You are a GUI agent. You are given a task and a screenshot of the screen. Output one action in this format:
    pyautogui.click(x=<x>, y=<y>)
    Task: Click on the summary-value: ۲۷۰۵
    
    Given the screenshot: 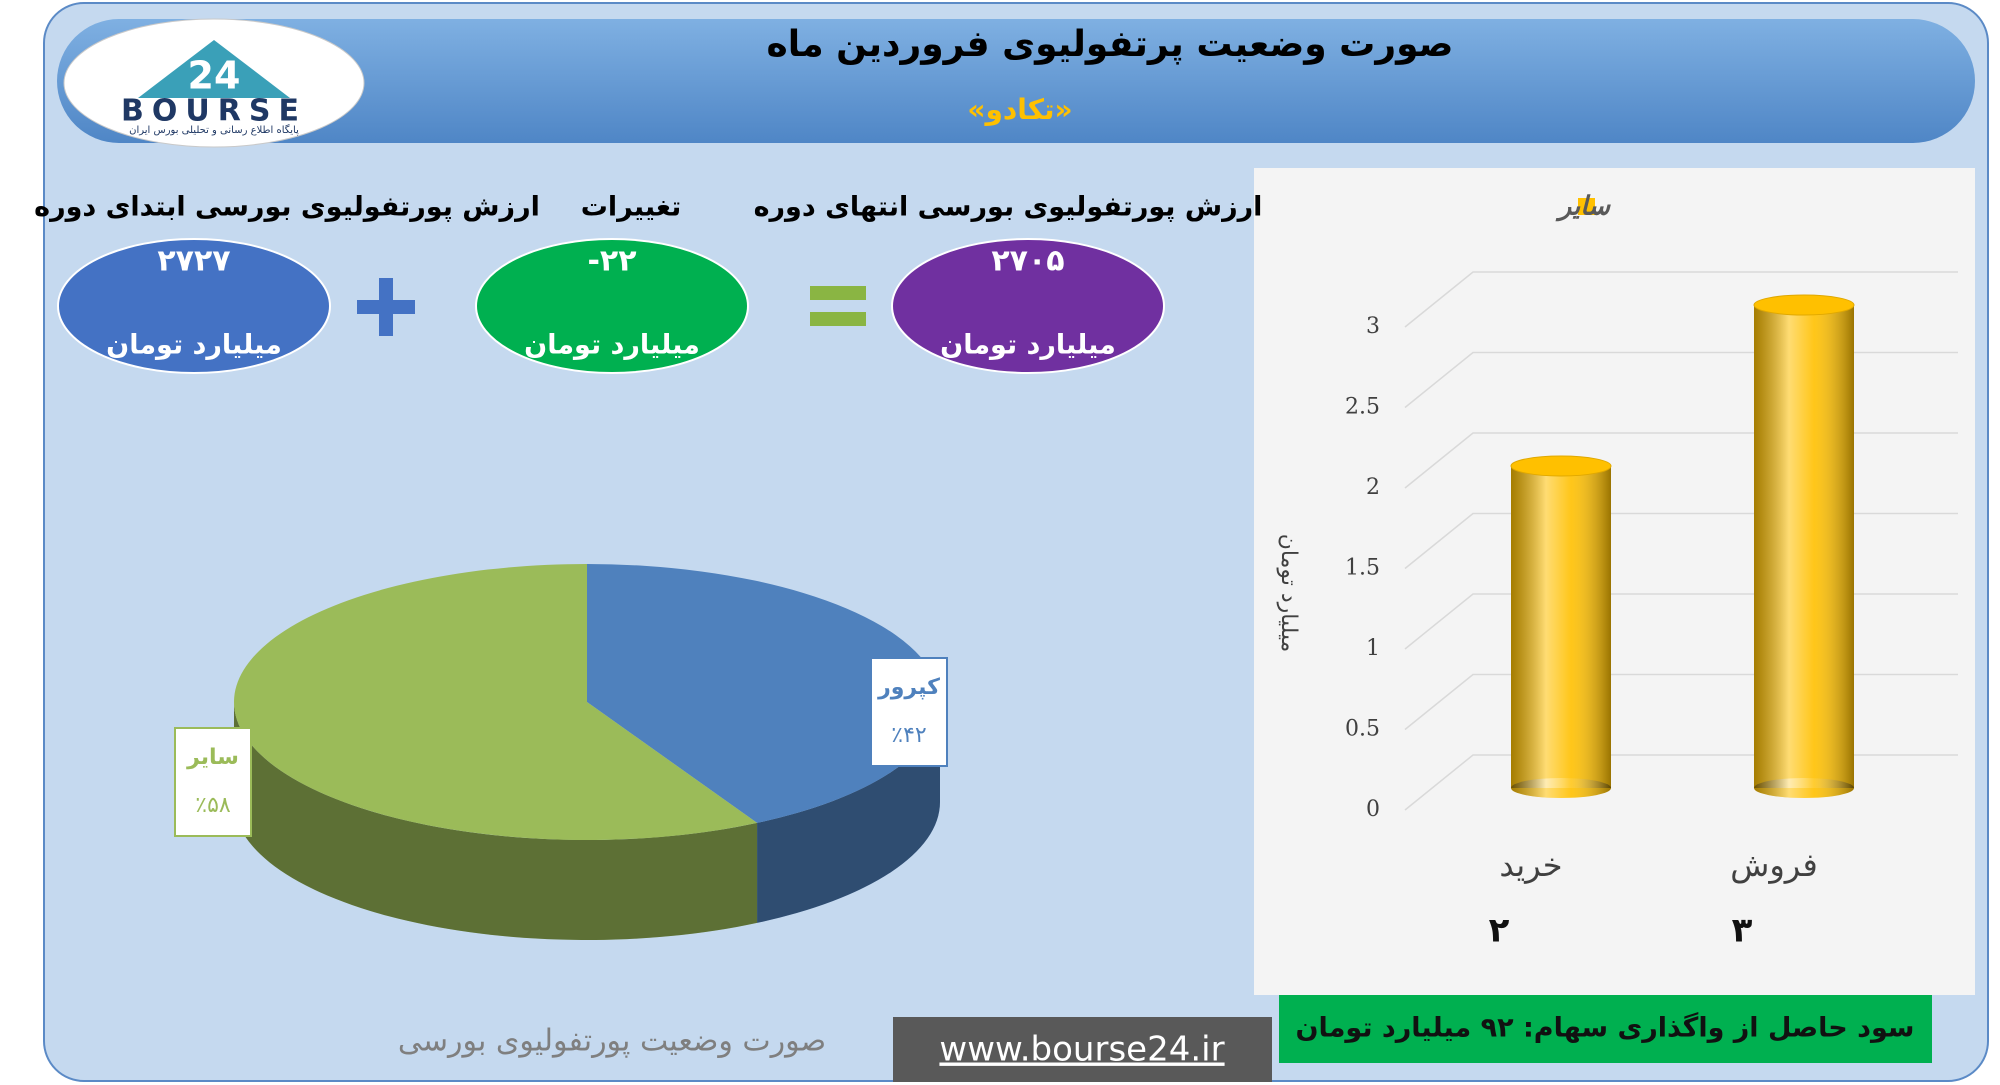 What is the action you would take?
    pyautogui.click(x=1027, y=261)
    